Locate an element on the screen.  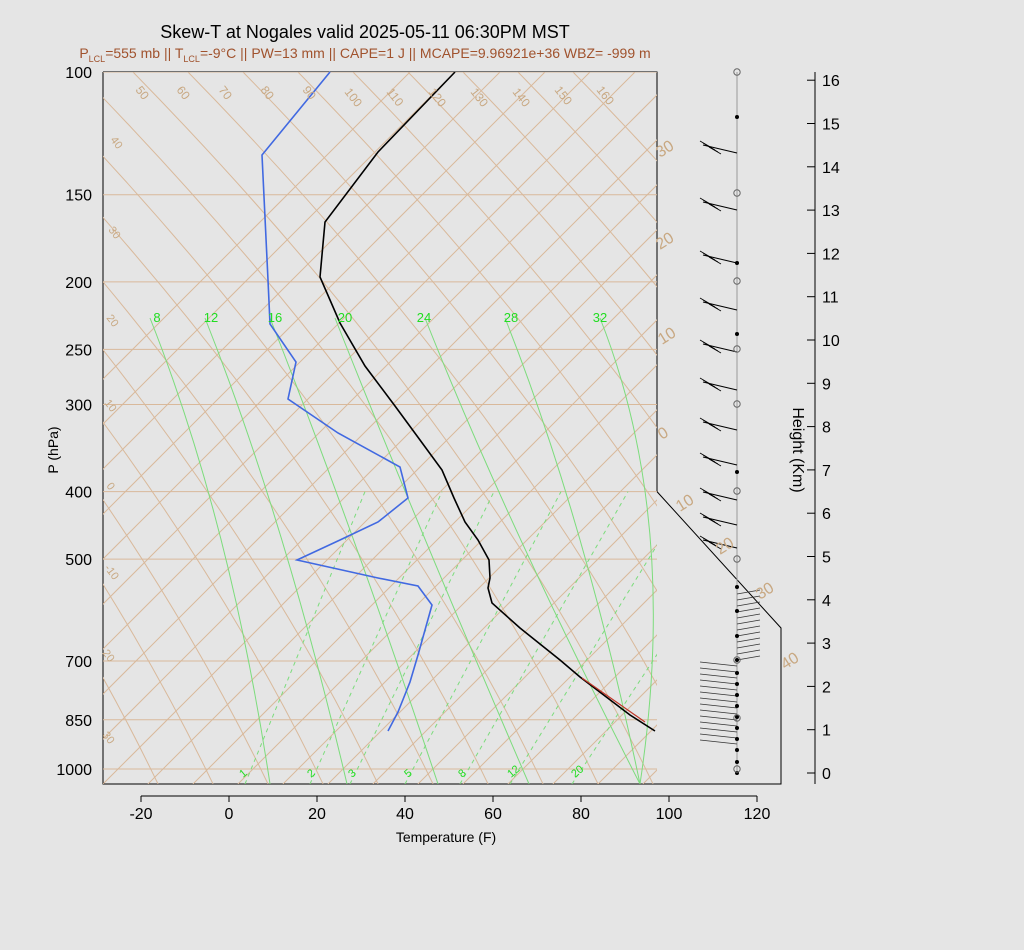
moist-adiabat-label: 20 is located at coordinates (345, 317).